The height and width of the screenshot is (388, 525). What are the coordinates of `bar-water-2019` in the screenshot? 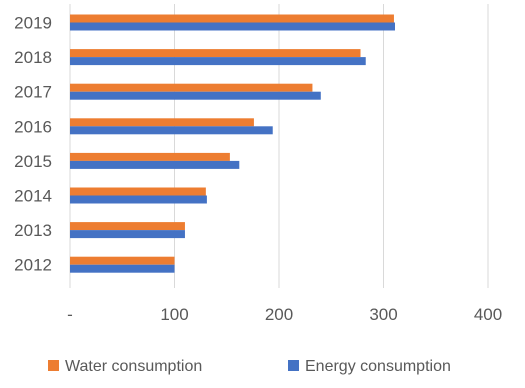 It's located at (232, 18).